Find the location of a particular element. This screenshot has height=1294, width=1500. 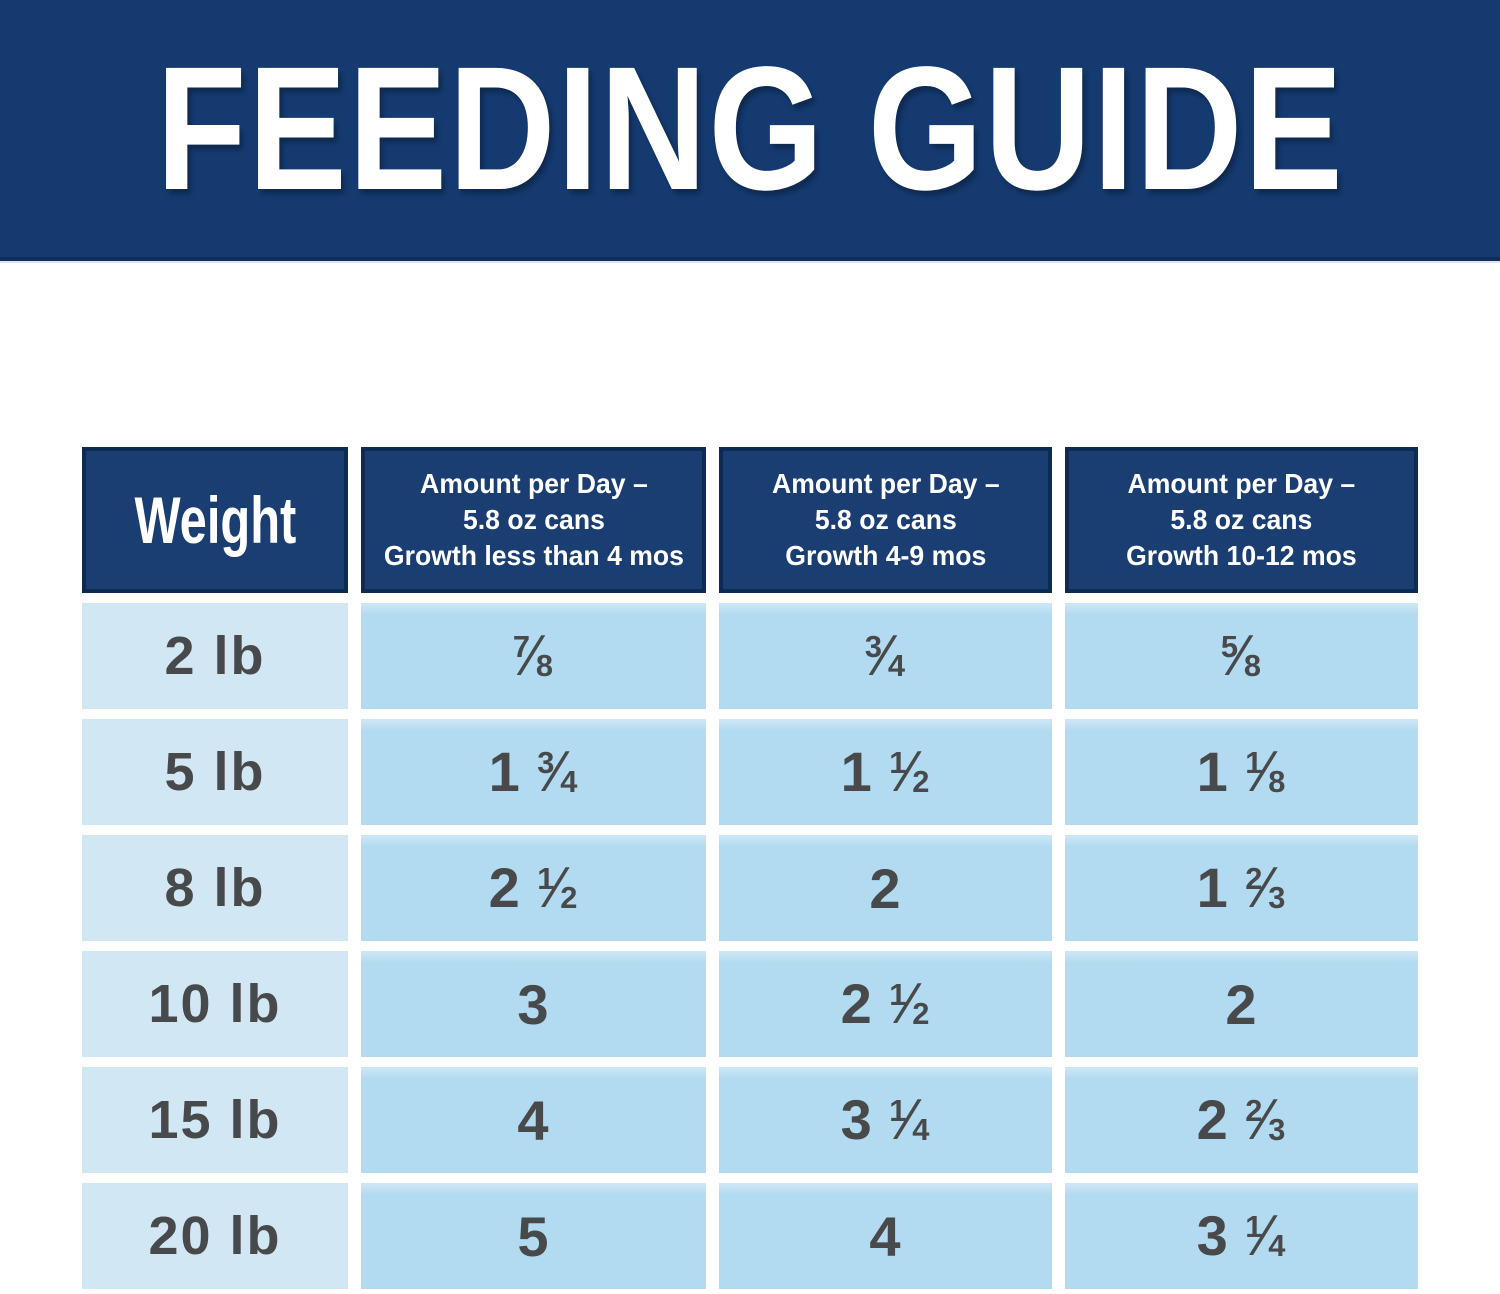

weight-cell: 15 lb is located at coordinates (215, 1120).